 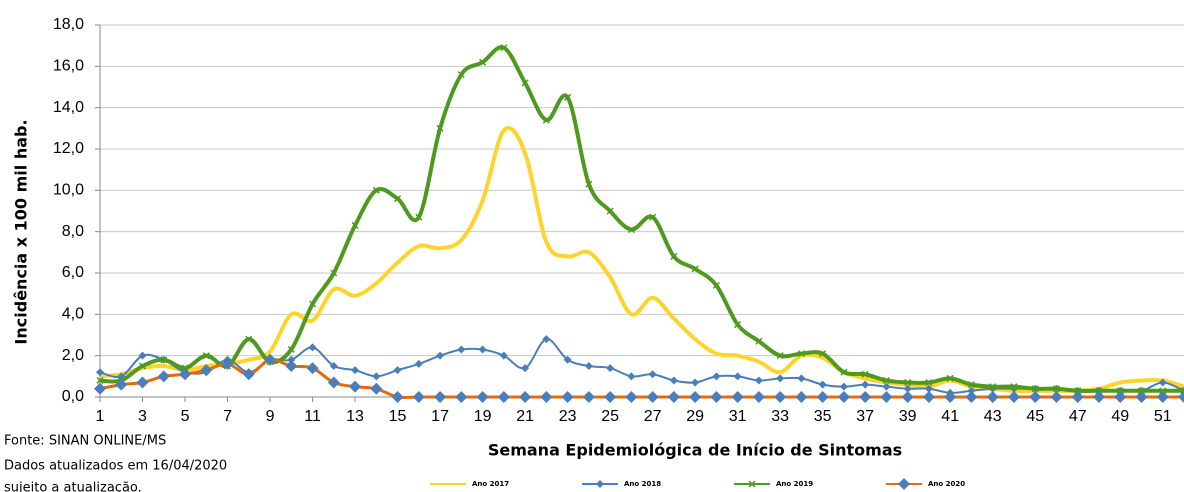 I want to click on x-tick-label: 25, so click(x=610, y=416).